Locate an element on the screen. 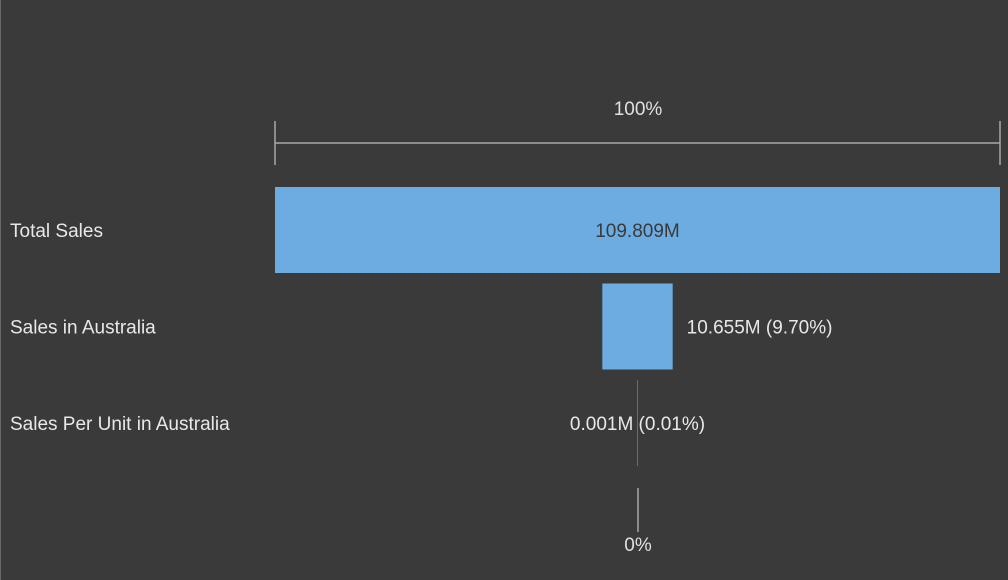 The height and width of the screenshot is (580, 1008). stage-category-label: Total Sales is located at coordinates (56, 231).